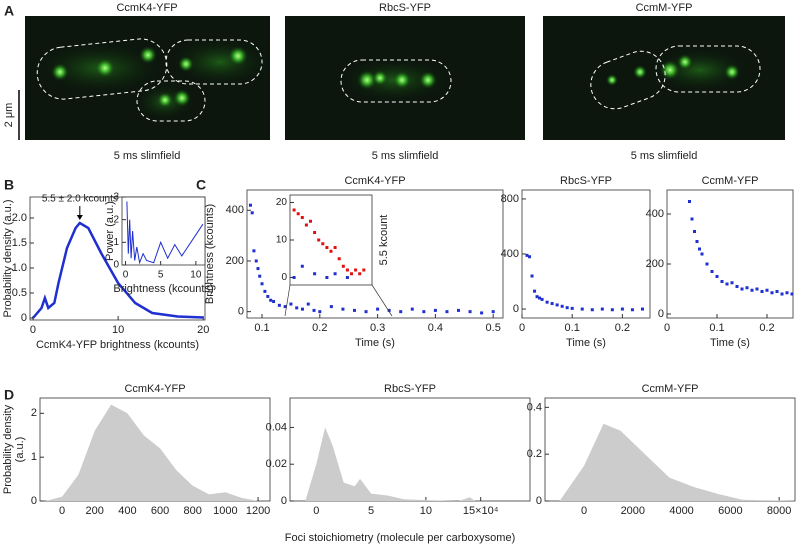 This screenshot has height=549, width=797. What do you see at coordinates (576, 262) in the screenshot?
I see `chart: 0 400 800 0 0.1 0.2 RbcS-YFP Time (s)` at bounding box center [576, 262].